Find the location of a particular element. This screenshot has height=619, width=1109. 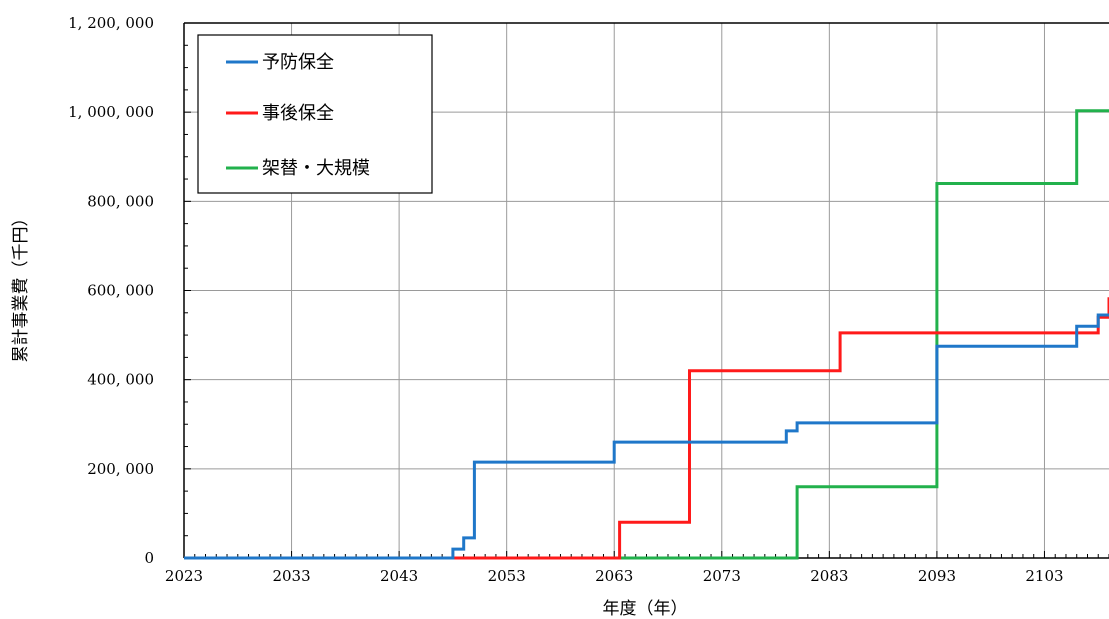

y-tick-label: 600, 000 is located at coordinates (120, 291).